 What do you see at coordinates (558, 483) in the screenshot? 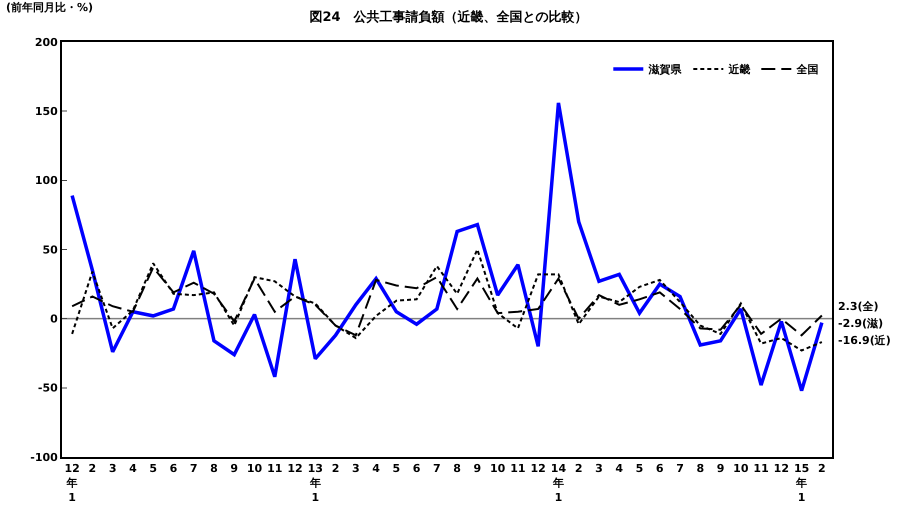
I see `x-tick-label: 14 年 1` at bounding box center [558, 483].